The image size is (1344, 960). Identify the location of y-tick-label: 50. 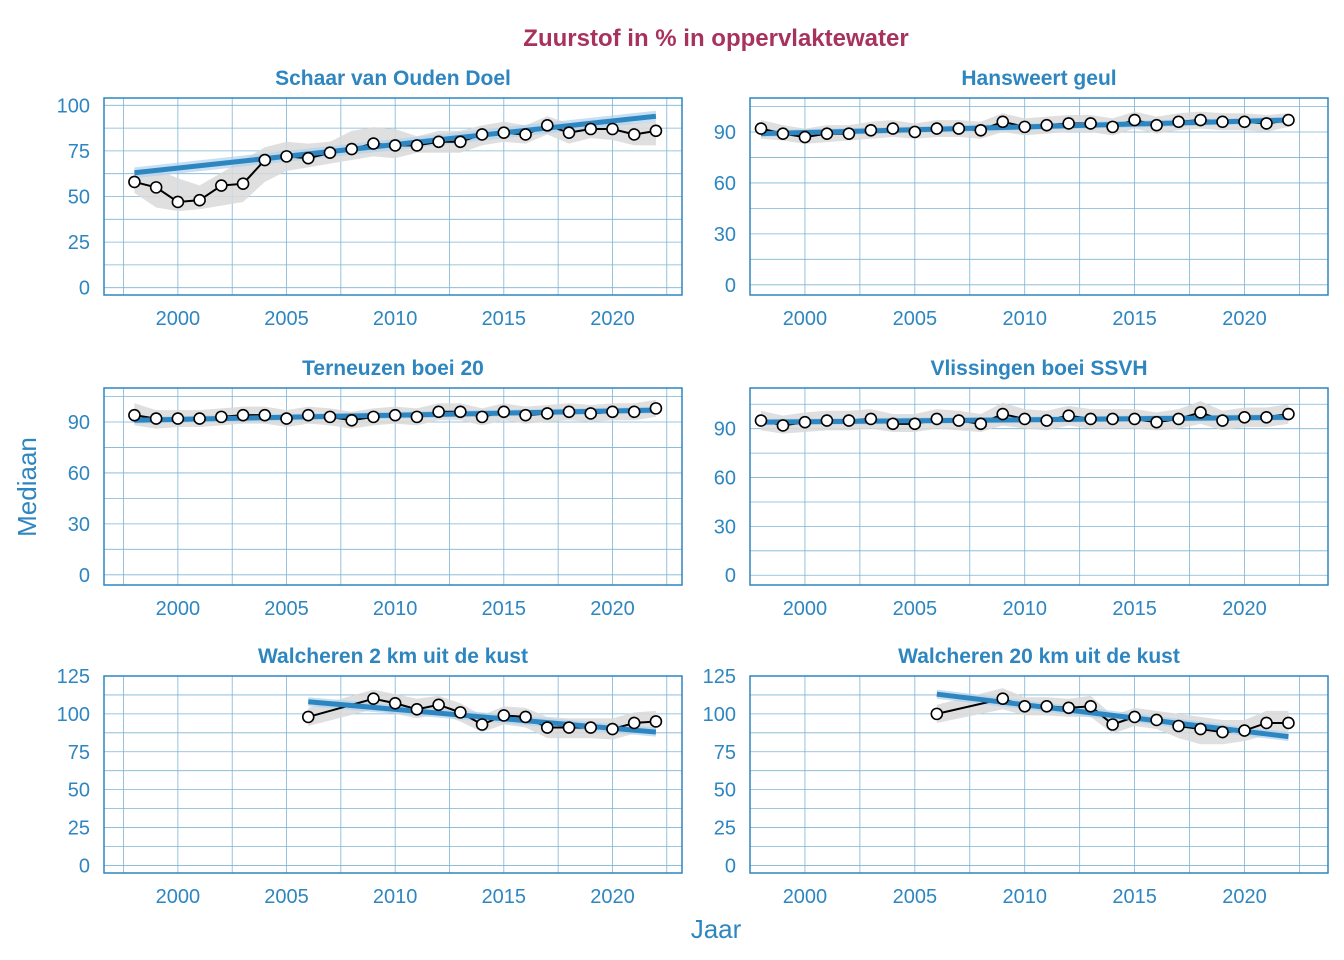
(79, 198).